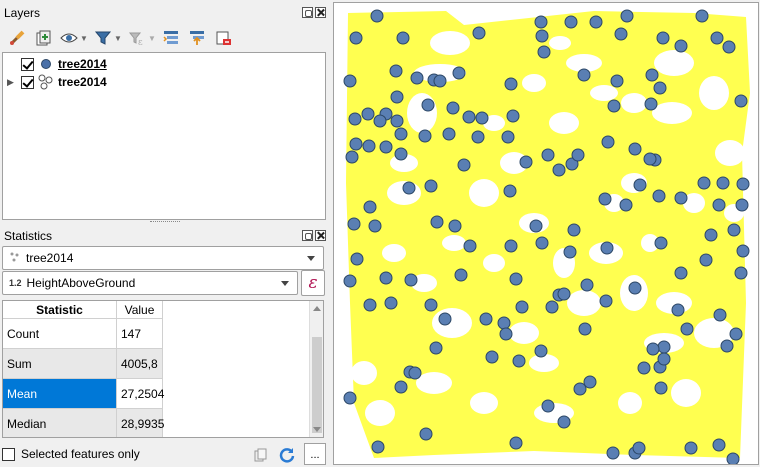 The image size is (760, 467). What do you see at coordinates (287, 455) in the screenshot?
I see `refresh-icon` at bounding box center [287, 455].